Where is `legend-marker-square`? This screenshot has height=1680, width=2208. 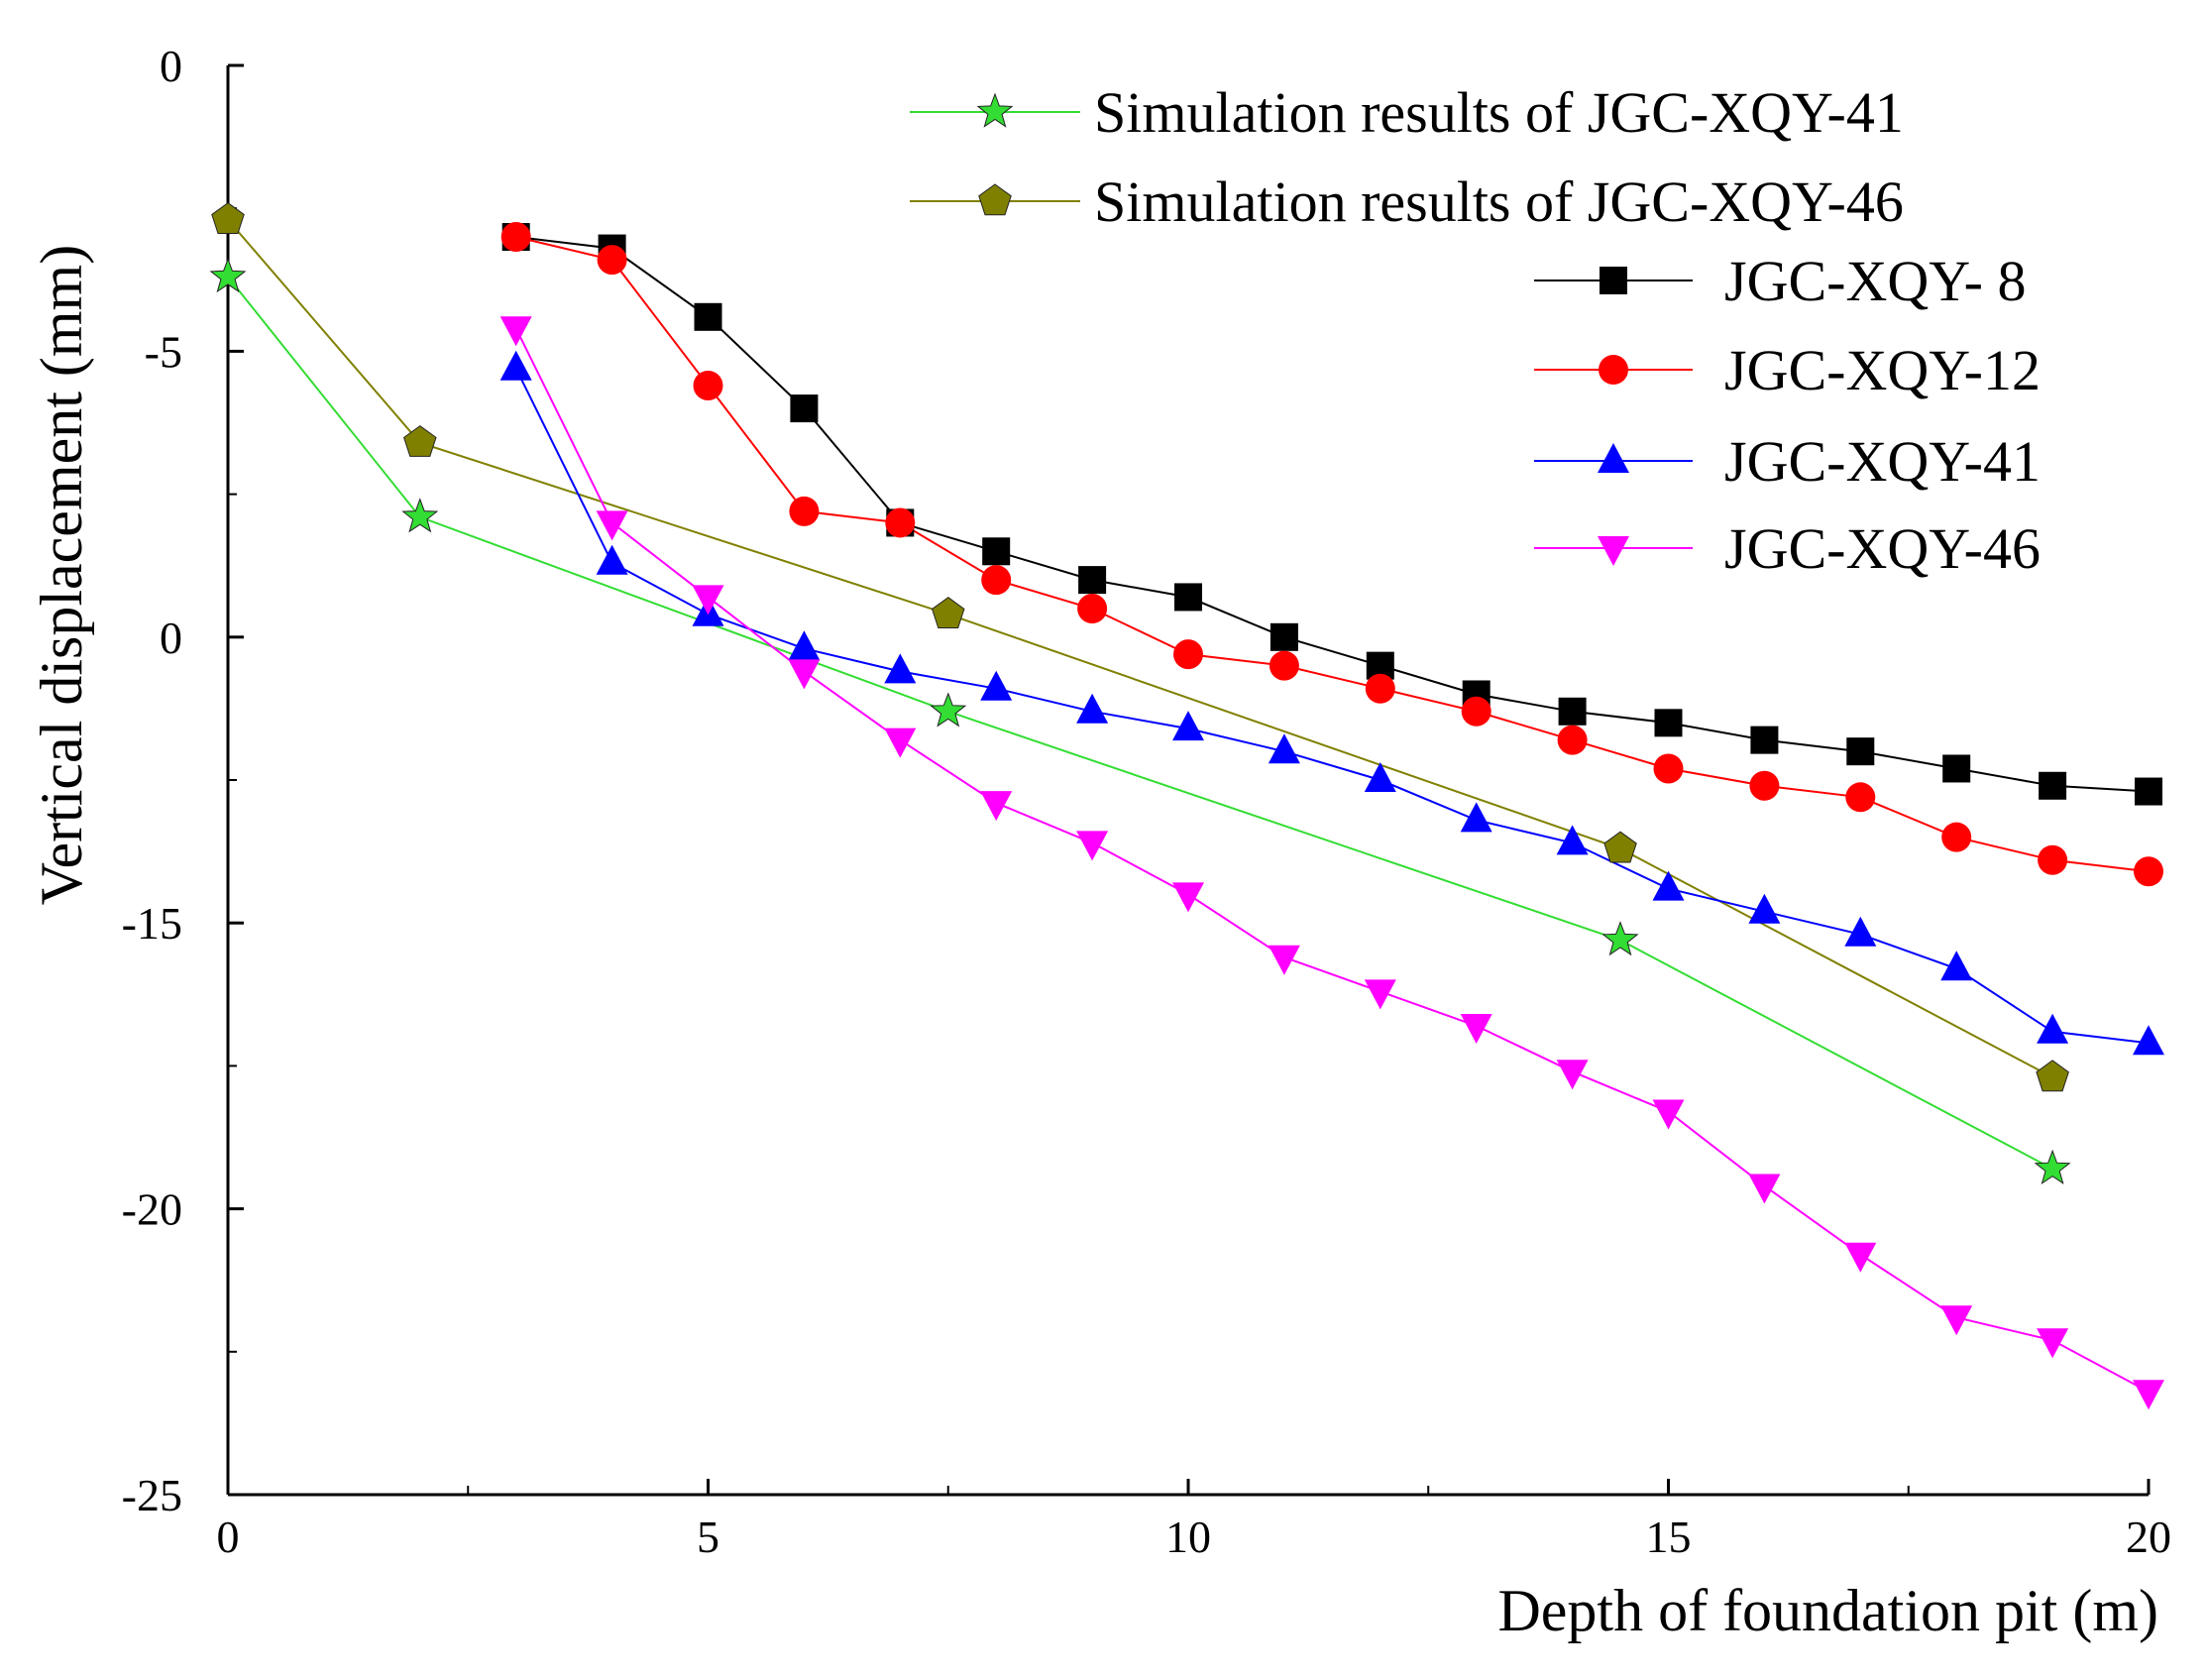 legend-marker-square is located at coordinates (1613, 280).